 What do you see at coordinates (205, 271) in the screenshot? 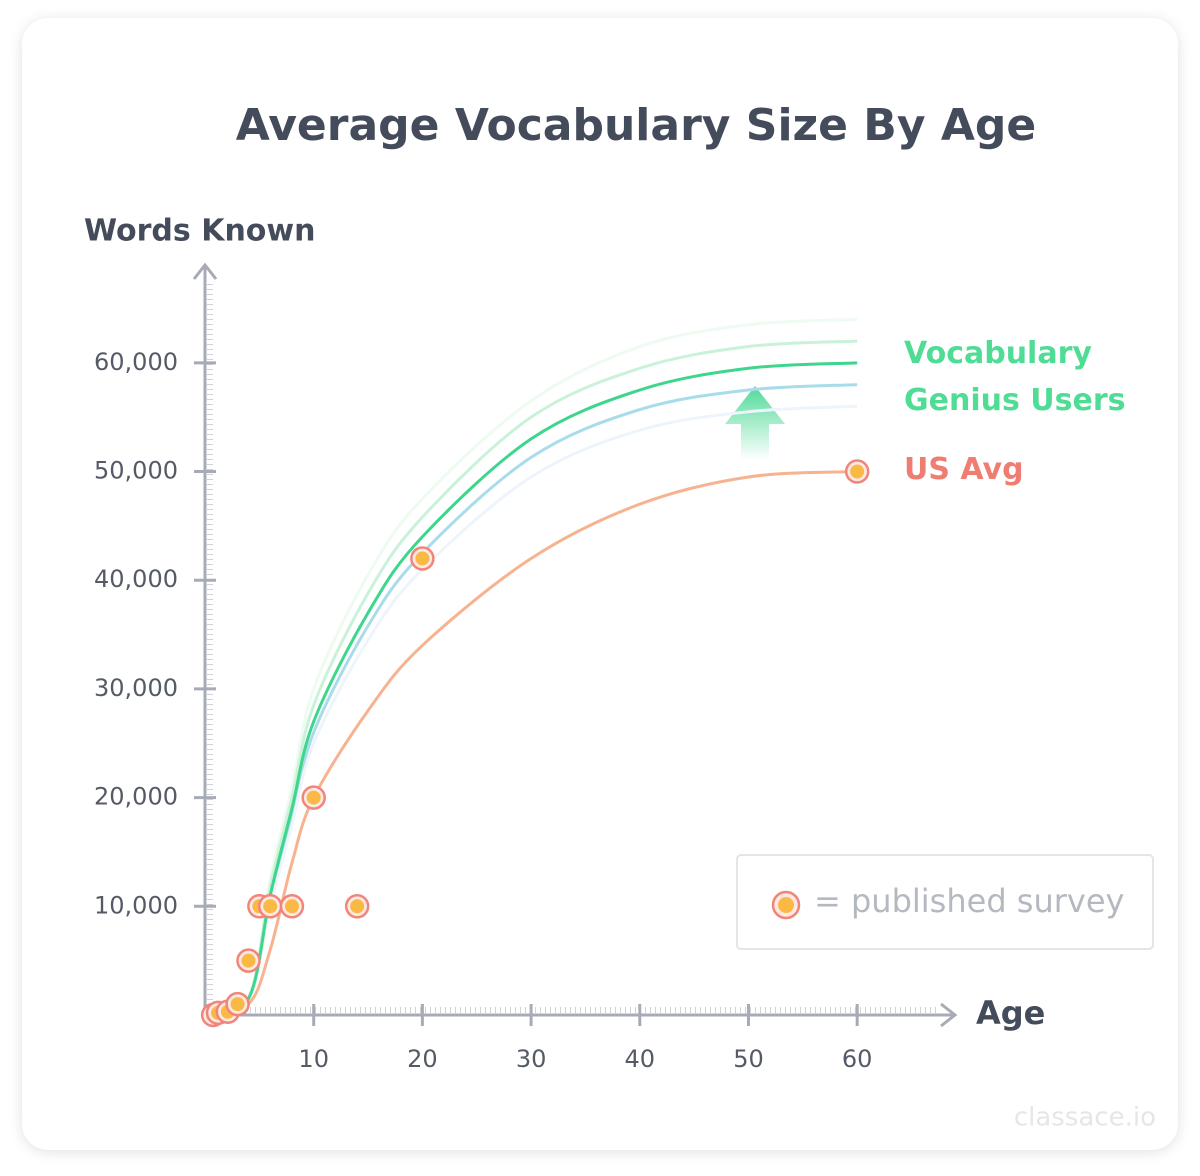
I see `y-axis-arrow` at bounding box center [205, 271].